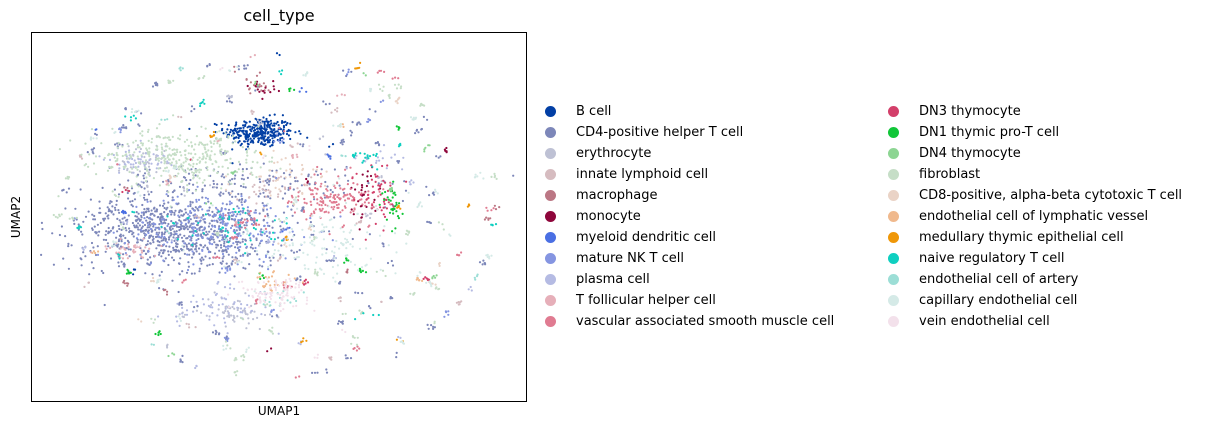 The image size is (1216, 431). Describe the element at coordinates (166, 180) in the screenshot. I see `point-t-follicular-helper-cell` at that location.